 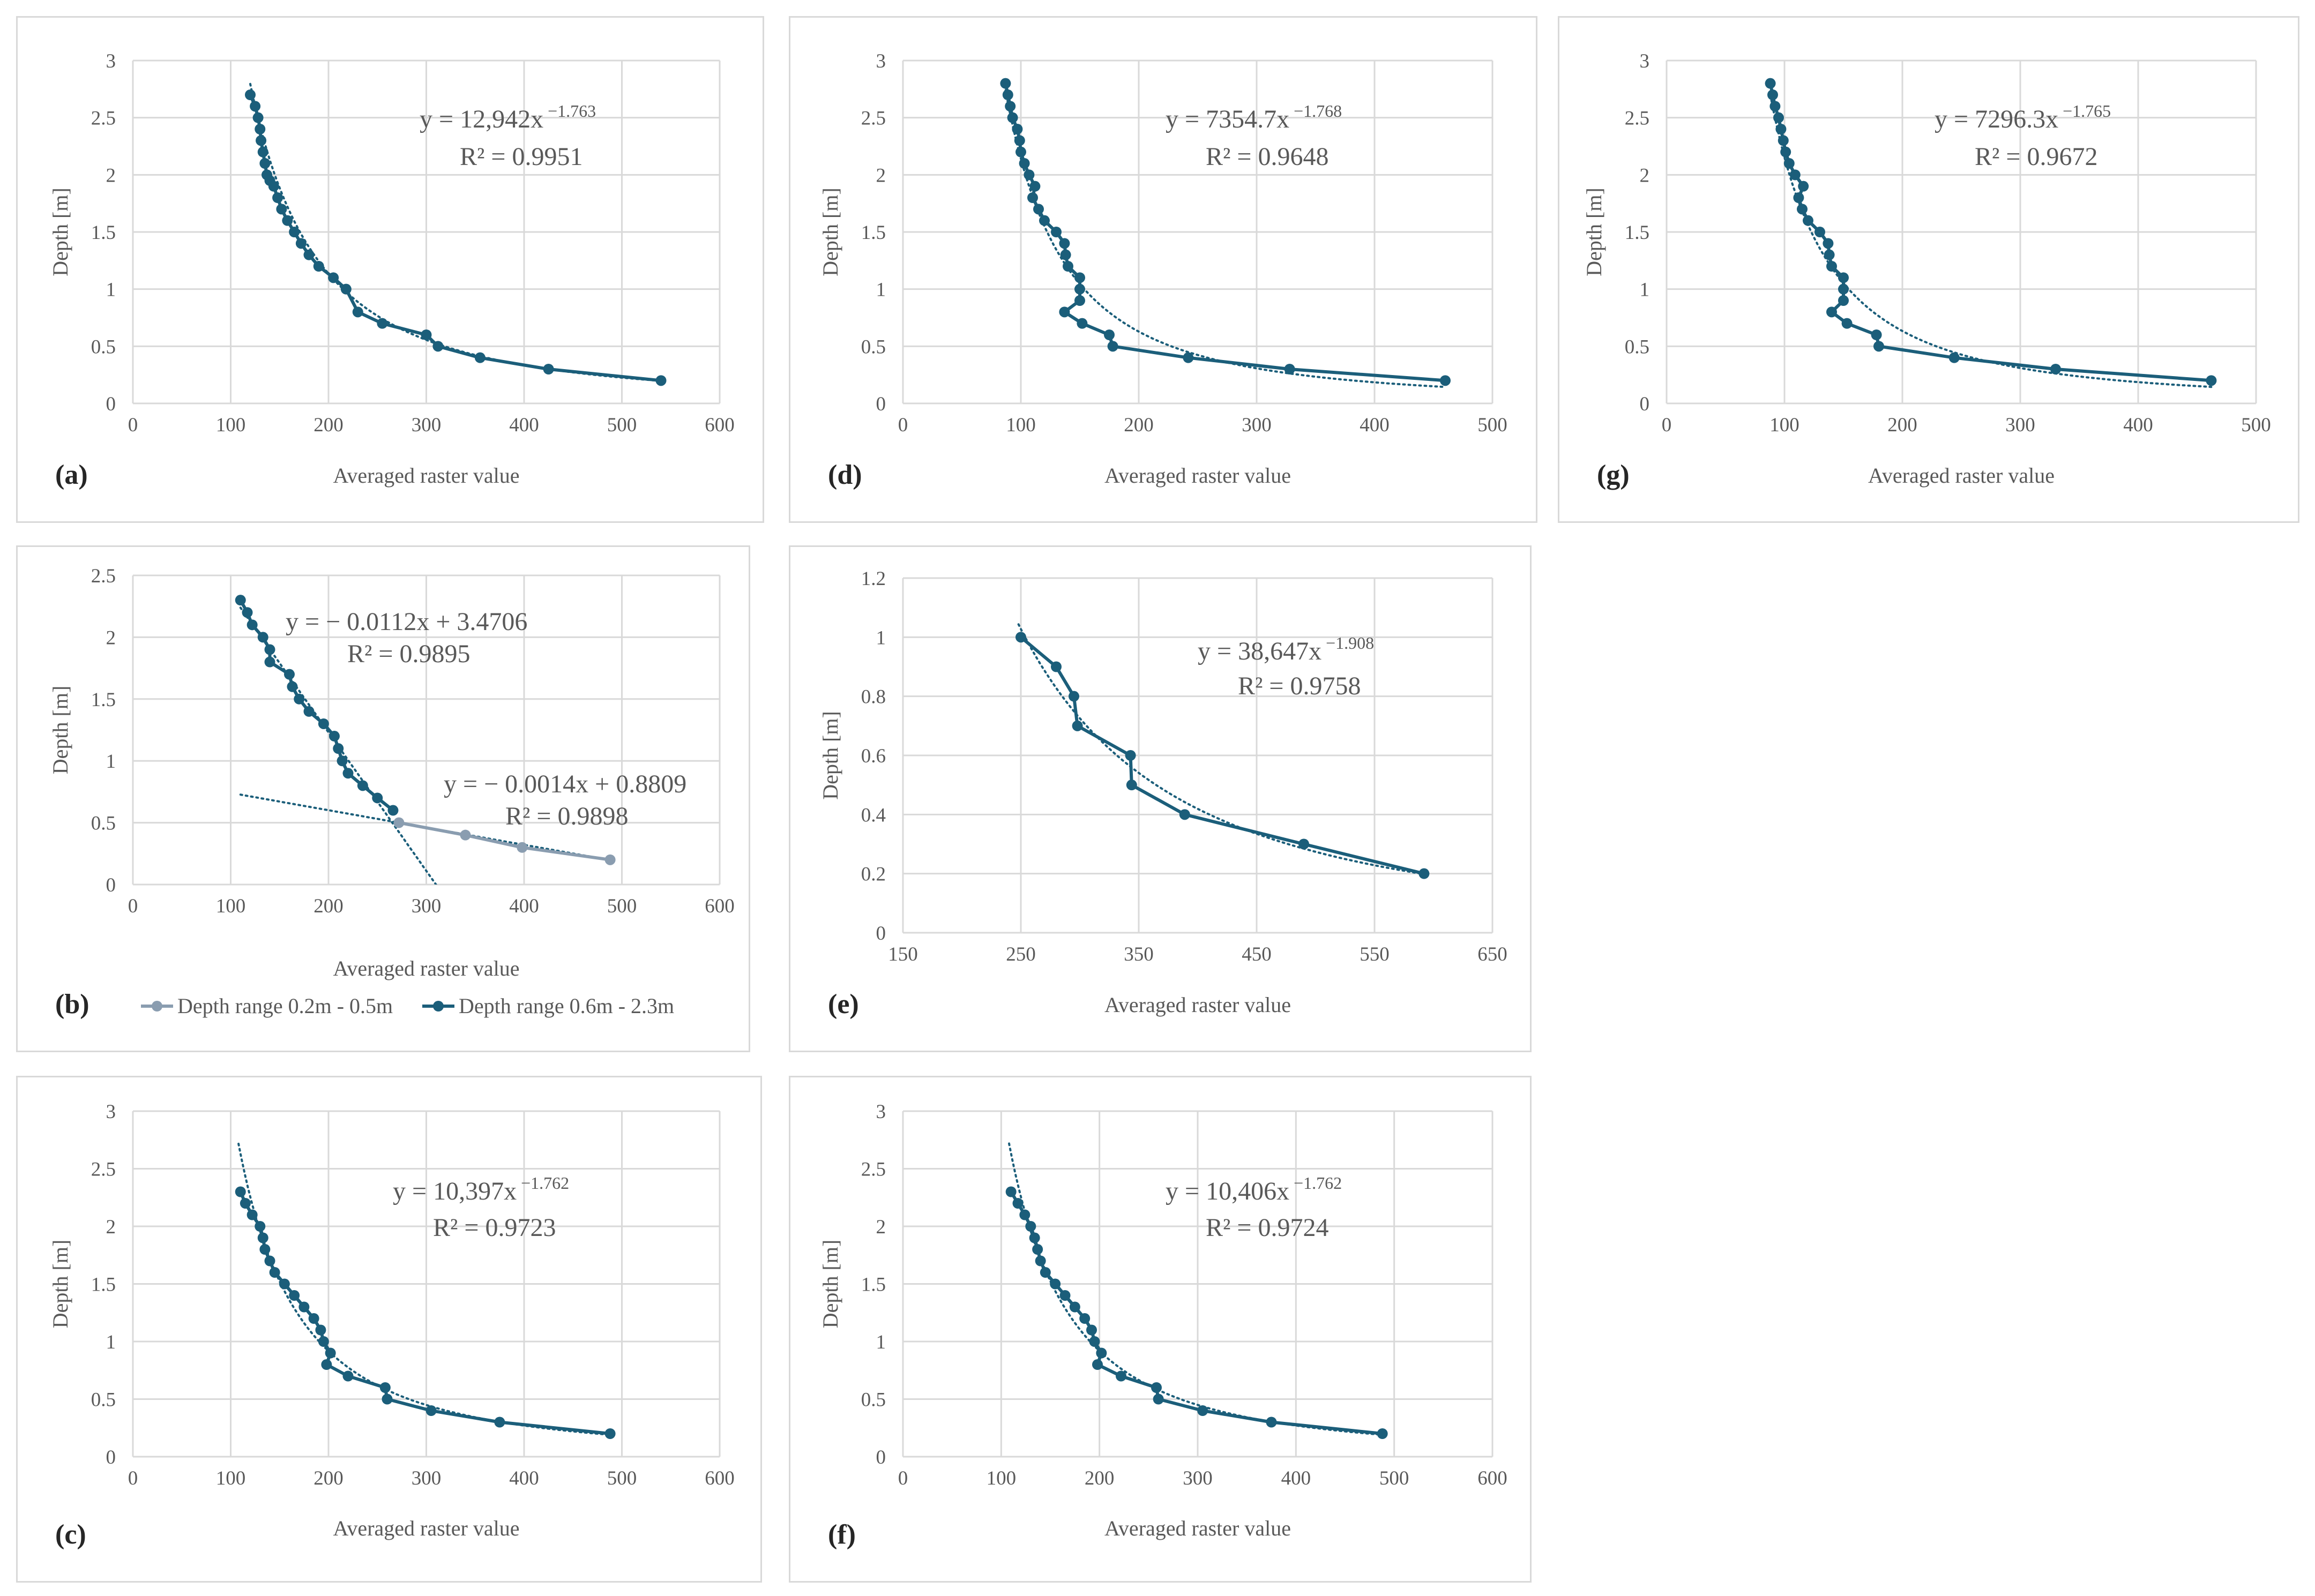 What do you see at coordinates (455, 239) in the screenshot?
I see `series-line` at bounding box center [455, 239].